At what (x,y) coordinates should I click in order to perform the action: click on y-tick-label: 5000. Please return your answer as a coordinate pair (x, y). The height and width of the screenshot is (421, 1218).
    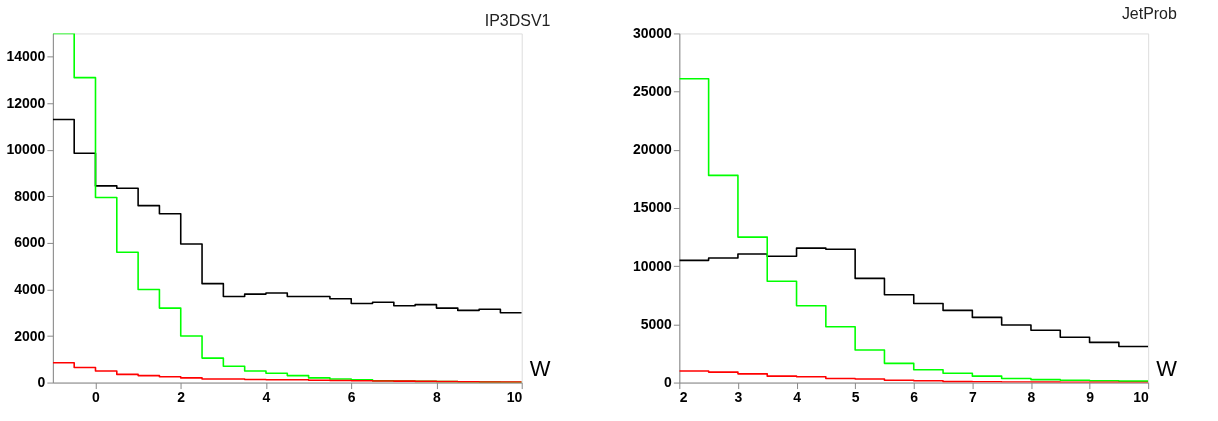
    Looking at the image, I should click on (656, 323).